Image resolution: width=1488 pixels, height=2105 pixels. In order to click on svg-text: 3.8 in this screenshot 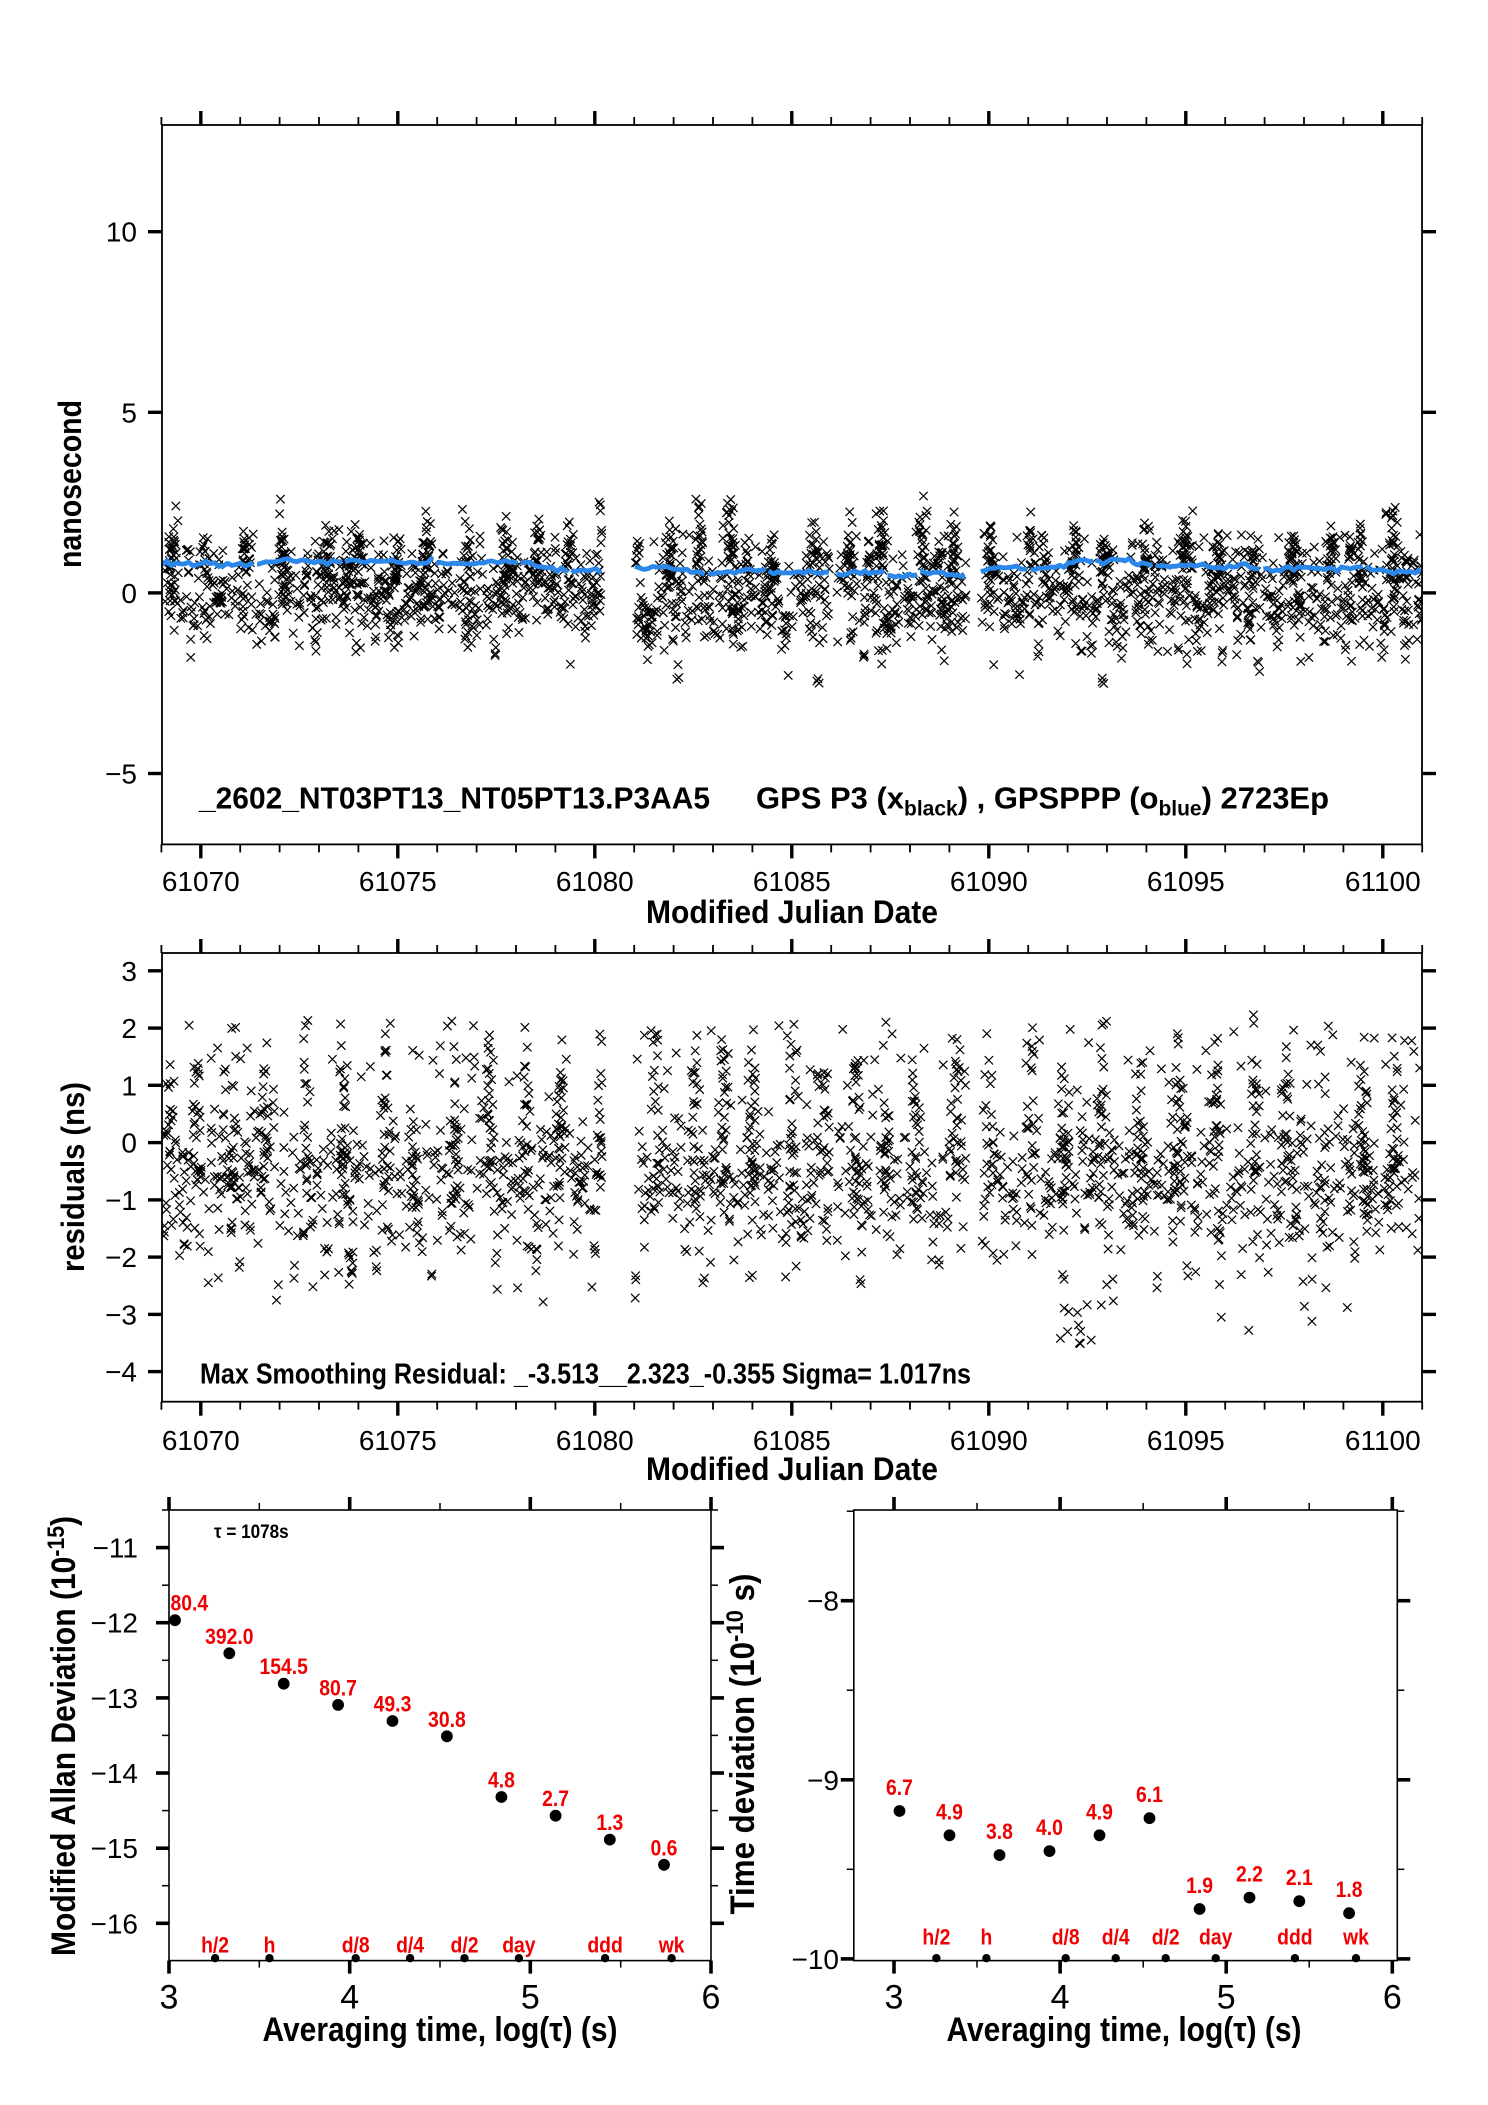, I will do `click(999, 1831)`.